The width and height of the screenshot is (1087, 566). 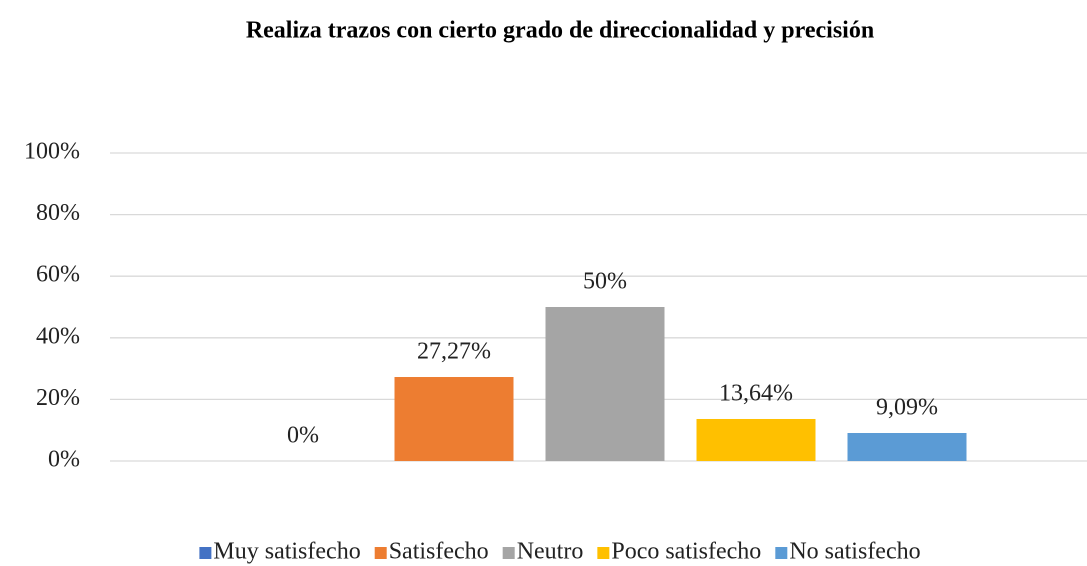 What do you see at coordinates (854, 552) in the screenshot?
I see `legend-label: No satisfecho` at bounding box center [854, 552].